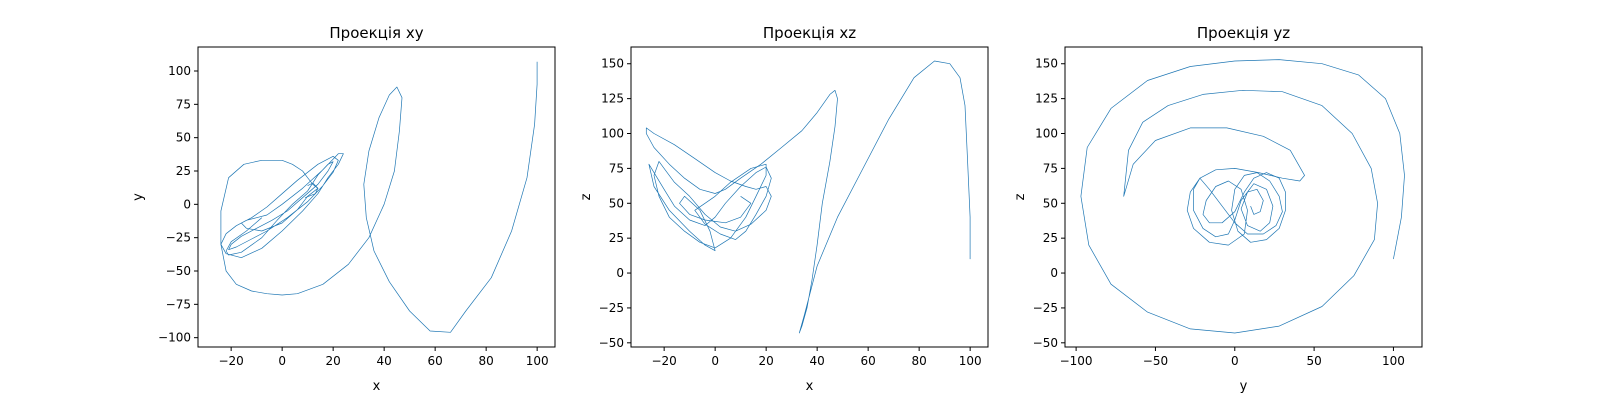  I want to click on x-tick-label: 50, so click(1313, 361).